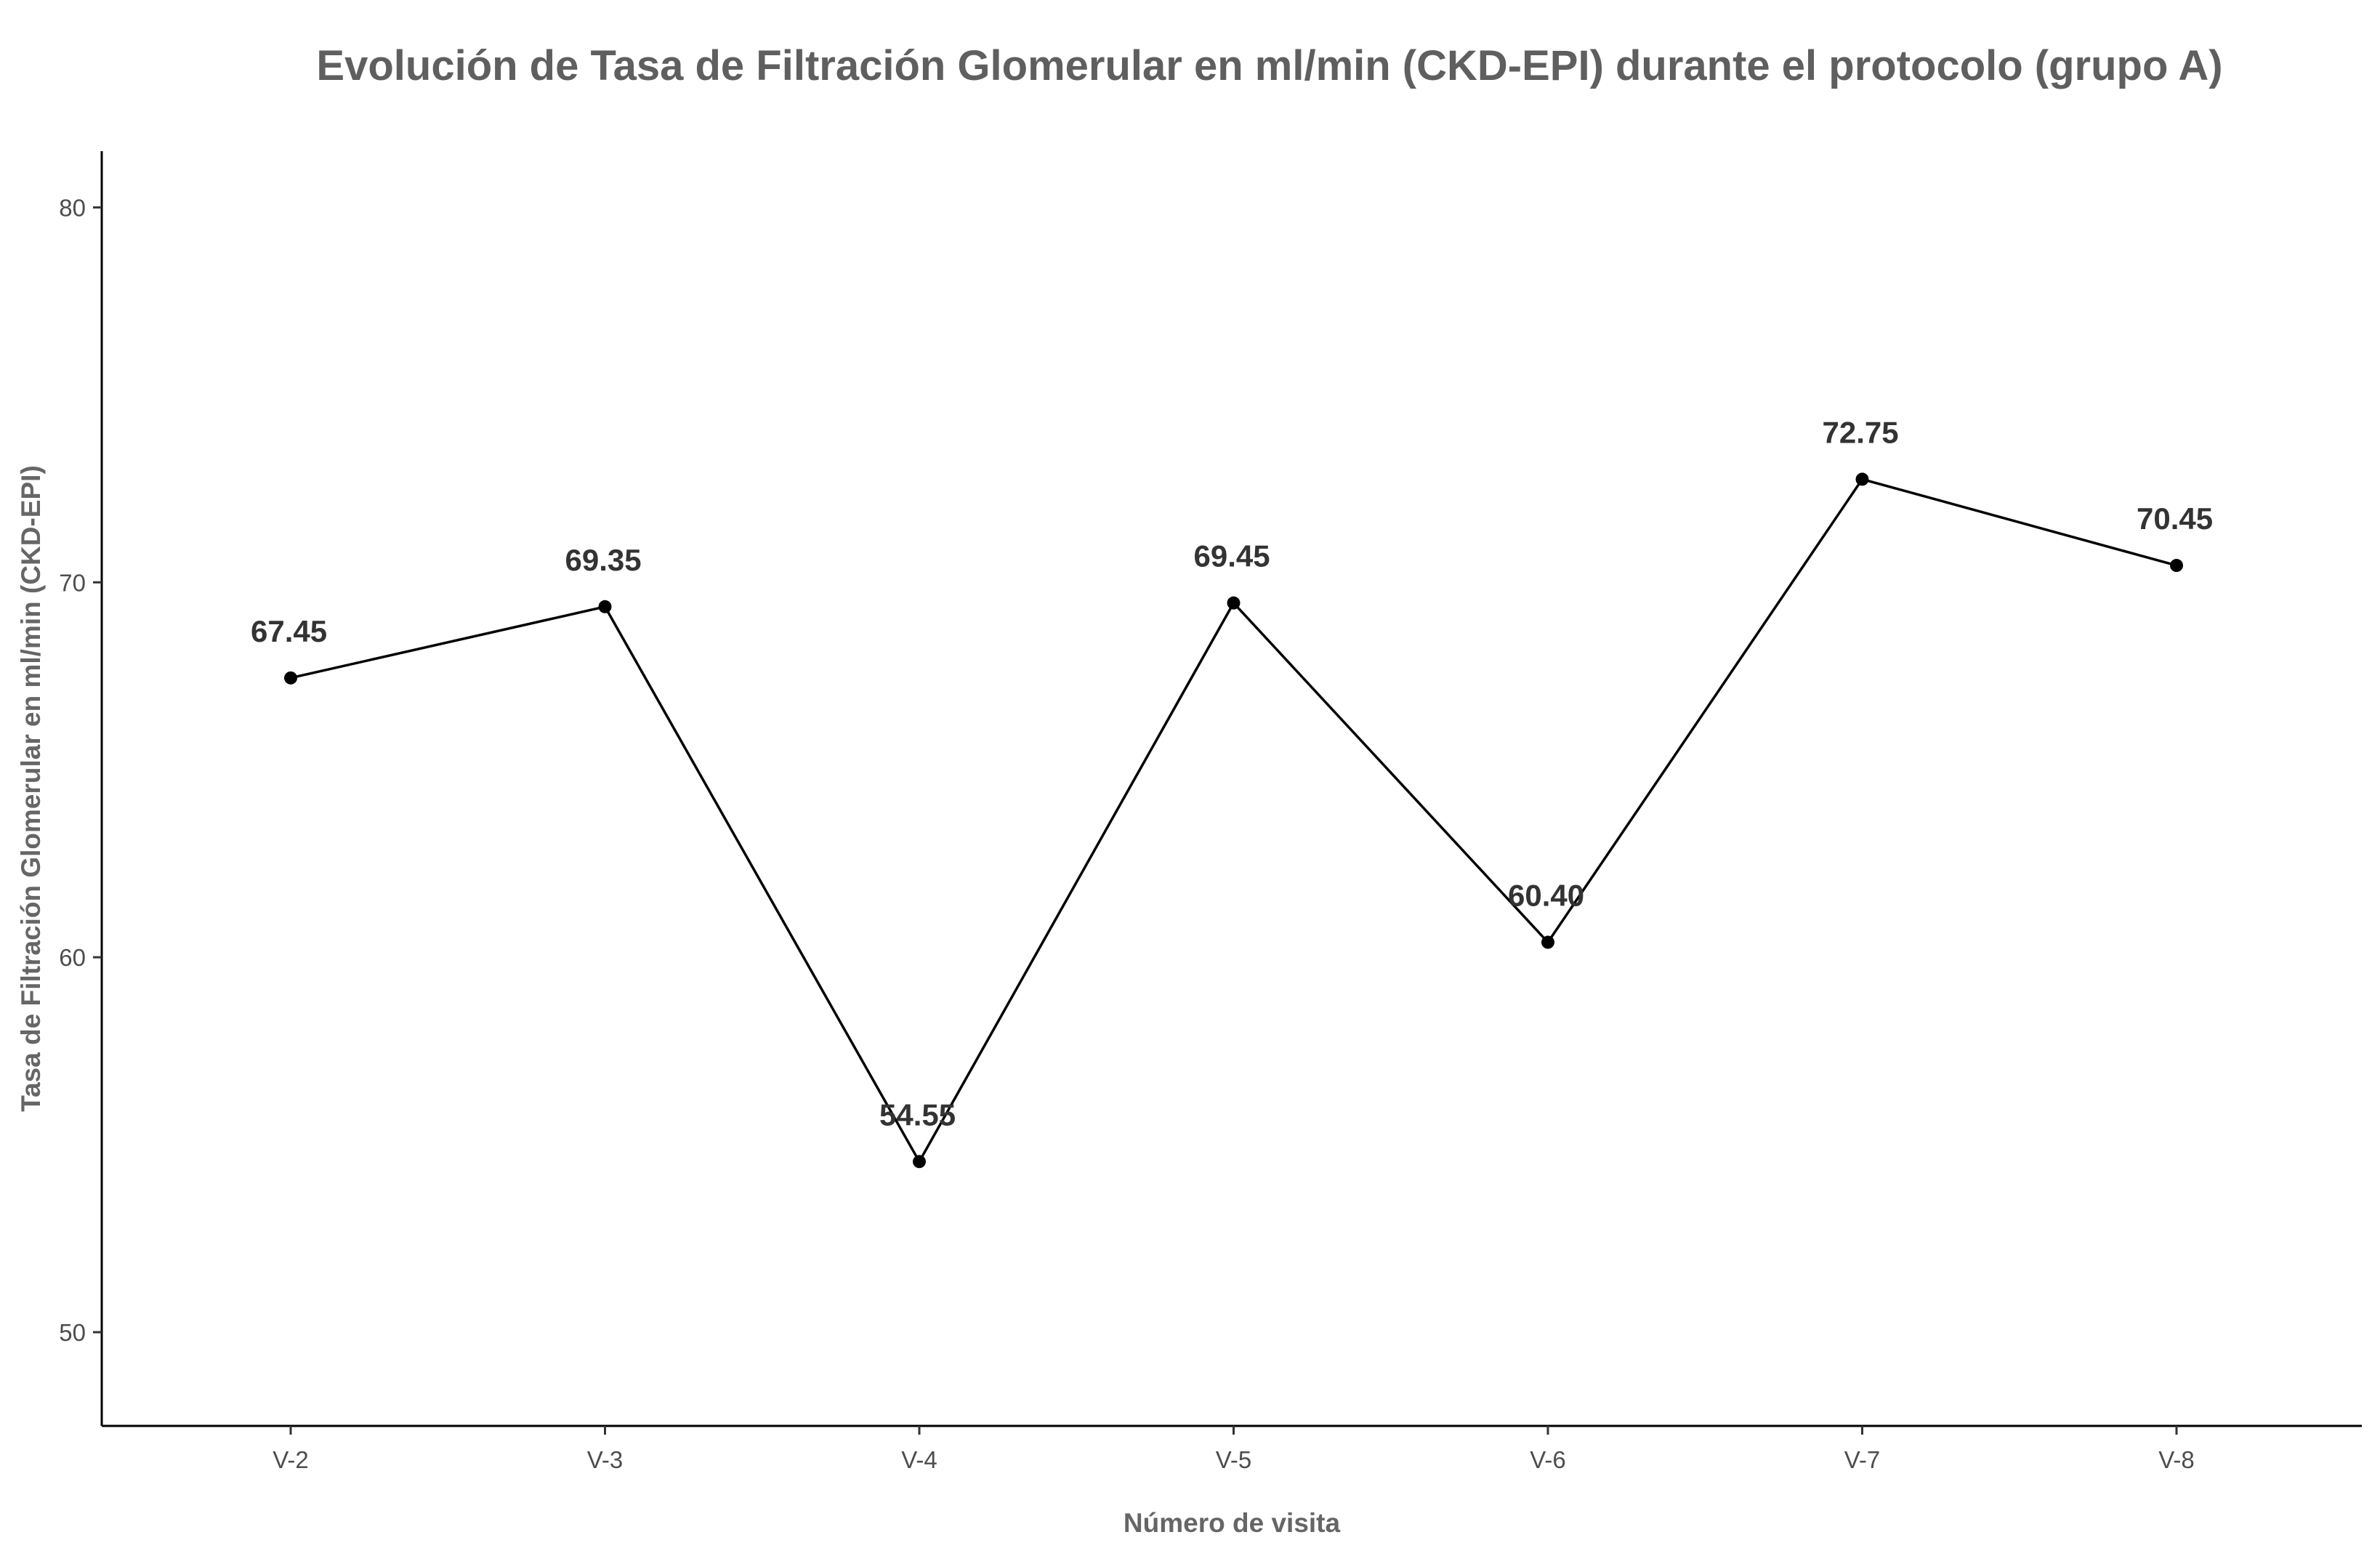 The image size is (2380, 1556). What do you see at coordinates (1232, 556) in the screenshot?
I see `data-label: 69.45` at bounding box center [1232, 556].